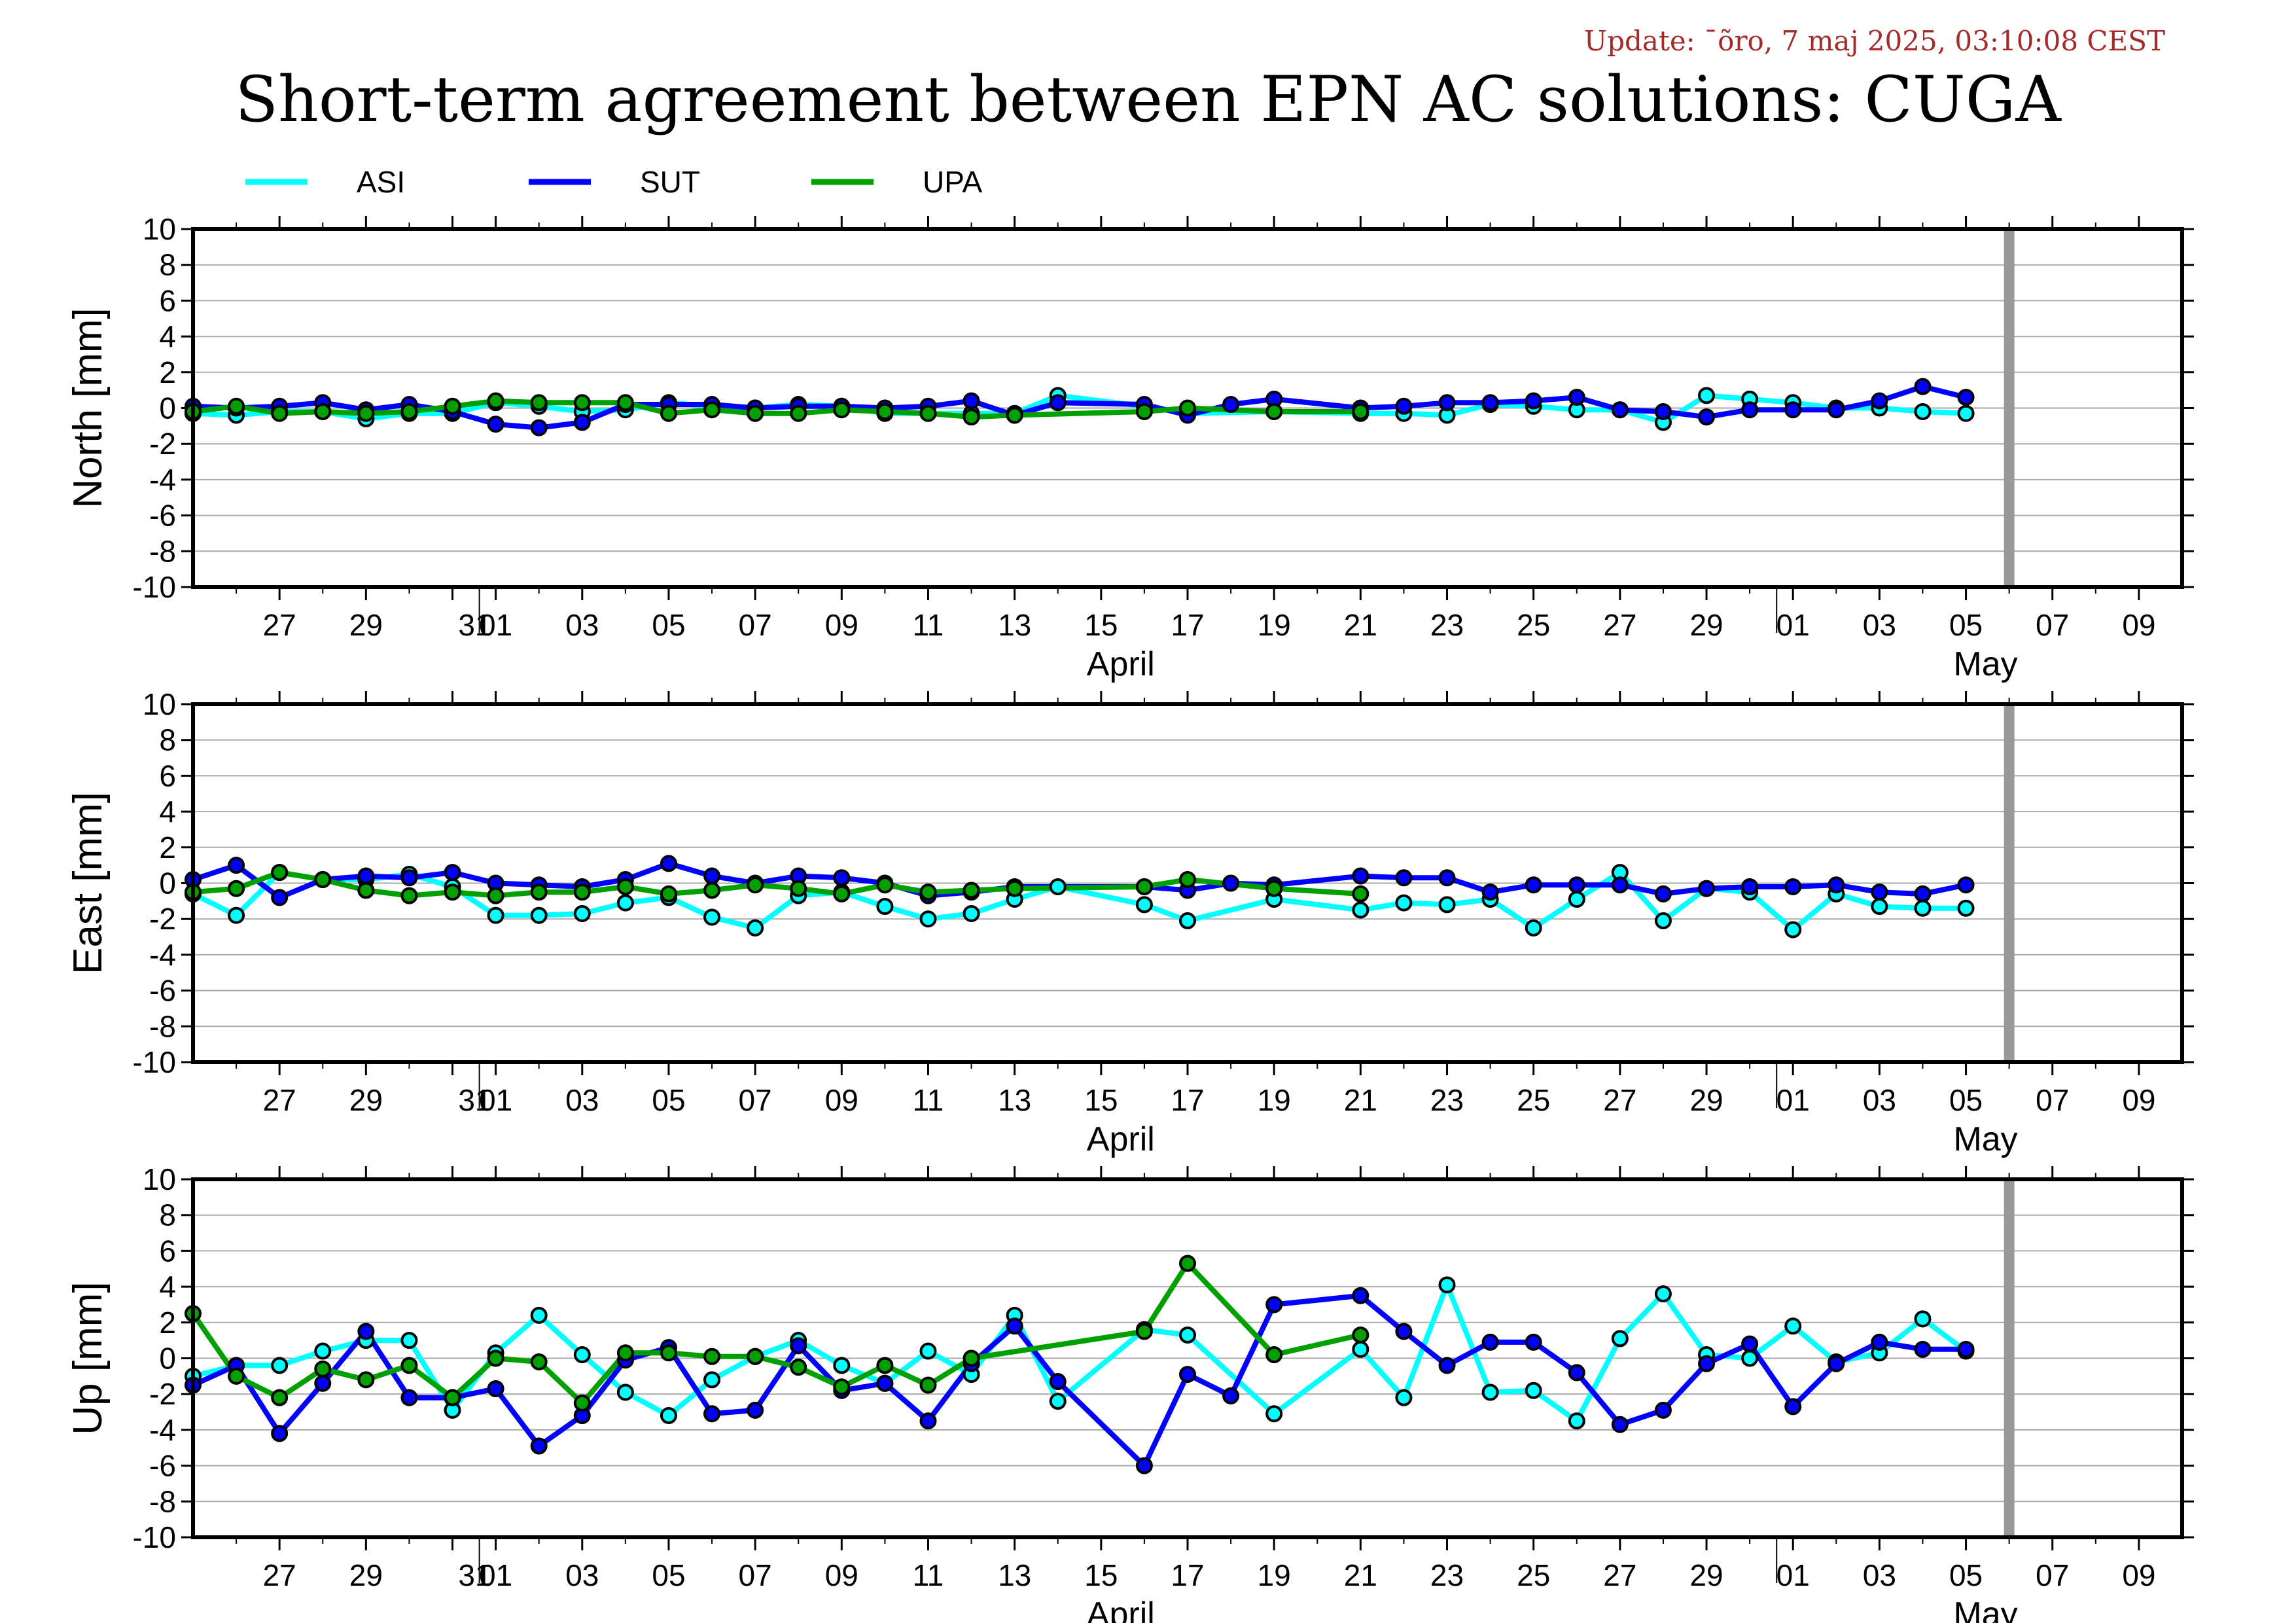 Image resolution: width=2296 pixels, height=1623 pixels. Describe the element at coordinates (154, 1062) in the screenshot. I see `y-tick-label: -10` at that location.